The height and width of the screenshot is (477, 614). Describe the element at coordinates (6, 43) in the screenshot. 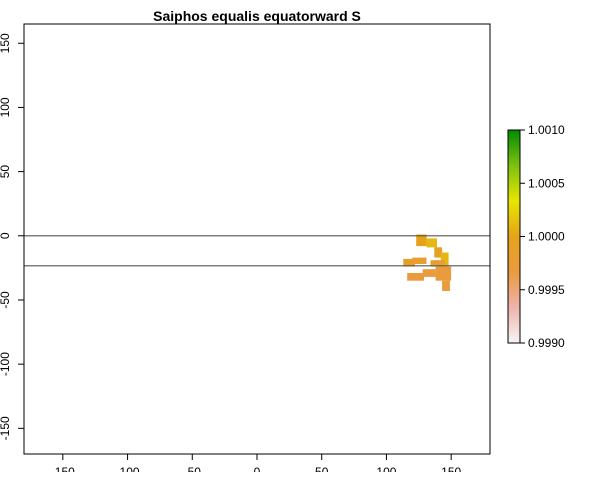

I see `y-tick-label: 150` at that location.